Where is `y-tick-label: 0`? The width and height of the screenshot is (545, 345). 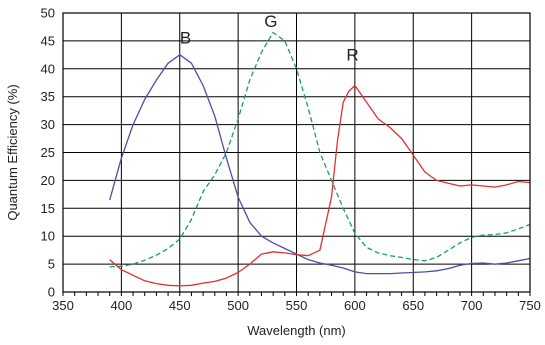 y-tick-label: 0 is located at coordinates (51, 292).